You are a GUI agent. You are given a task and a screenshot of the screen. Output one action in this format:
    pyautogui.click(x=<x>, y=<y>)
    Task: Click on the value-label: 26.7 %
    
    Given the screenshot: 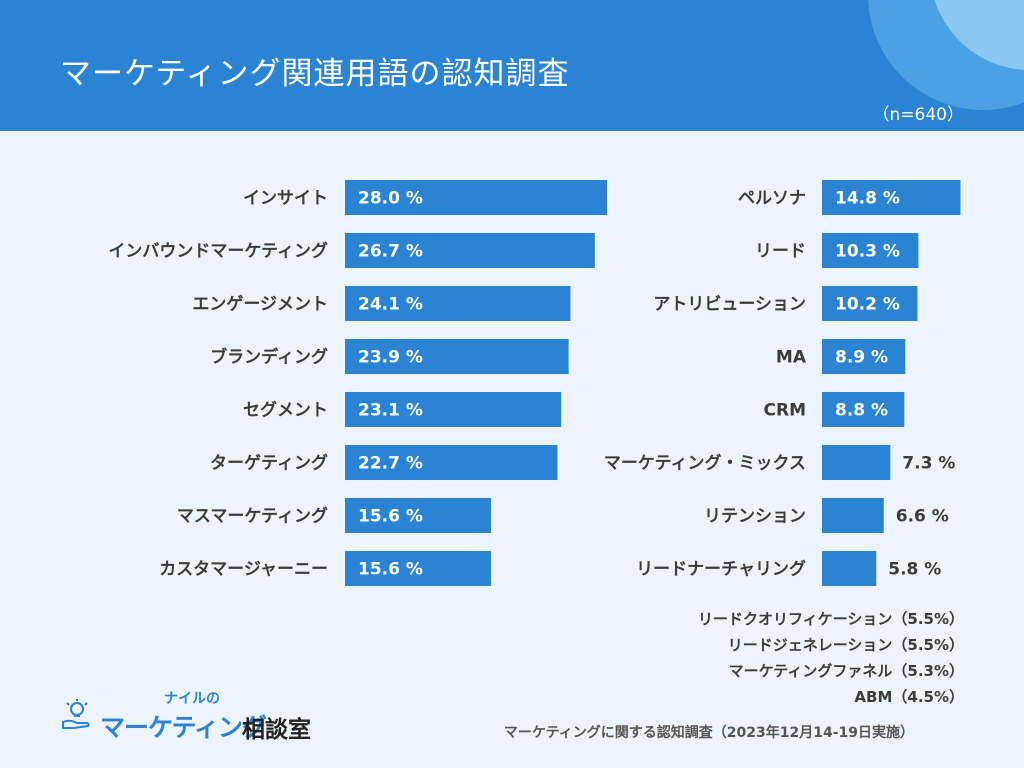 What is the action you would take?
    pyautogui.click(x=390, y=252)
    